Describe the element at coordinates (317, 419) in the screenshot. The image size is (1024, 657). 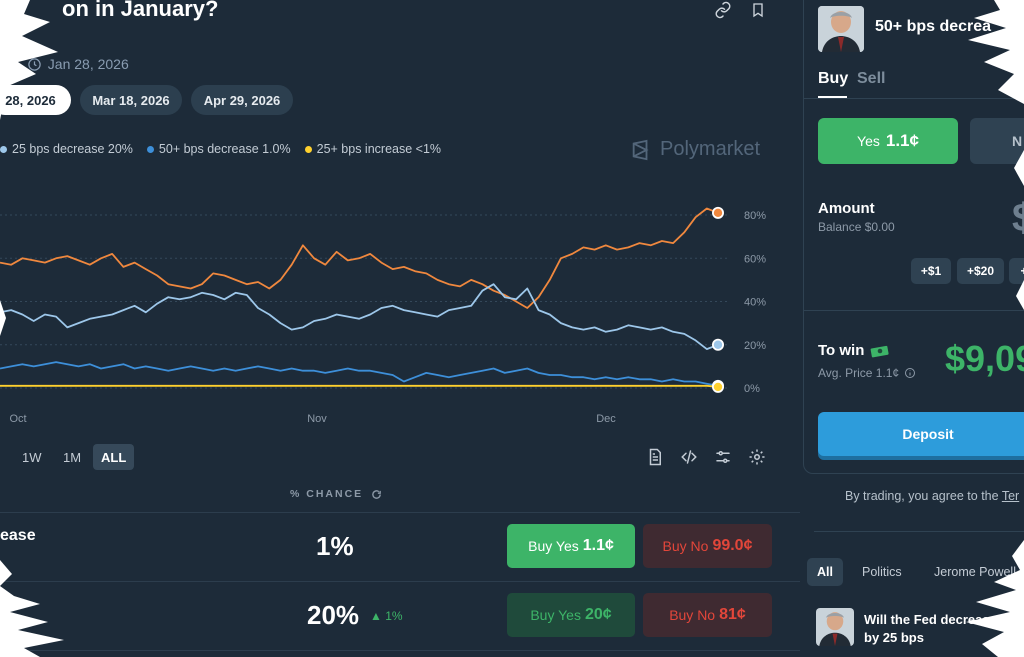
I see `x-tick-label: Nov` at that location.